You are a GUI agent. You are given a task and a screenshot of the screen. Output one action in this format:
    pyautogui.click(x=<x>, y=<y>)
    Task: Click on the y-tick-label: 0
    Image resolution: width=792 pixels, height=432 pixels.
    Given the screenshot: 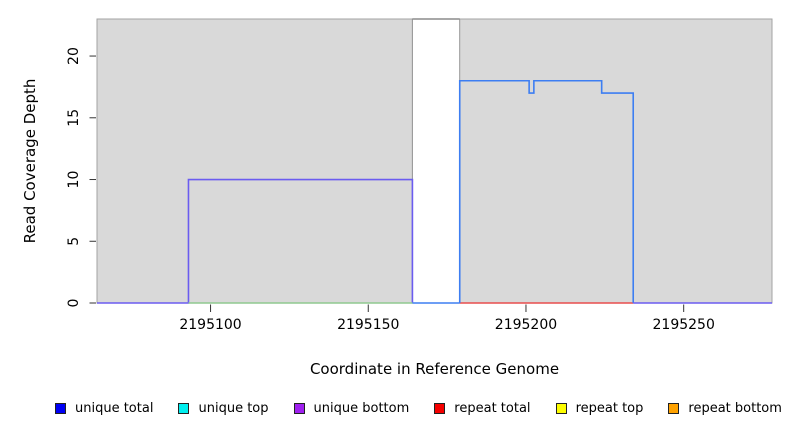 What is the action you would take?
    pyautogui.click(x=74, y=303)
    